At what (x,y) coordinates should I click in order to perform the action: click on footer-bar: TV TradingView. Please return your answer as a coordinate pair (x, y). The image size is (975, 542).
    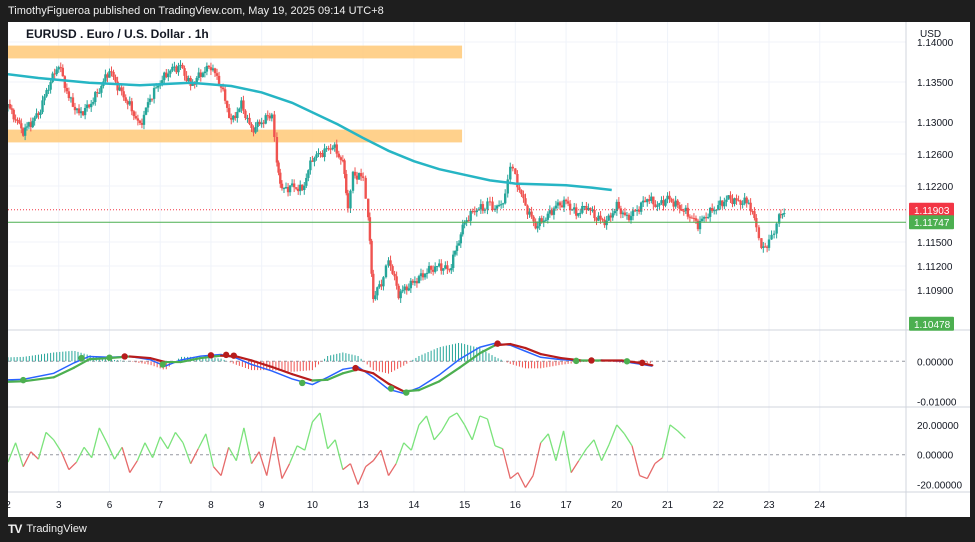
    Looking at the image, I should click on (487, 529).